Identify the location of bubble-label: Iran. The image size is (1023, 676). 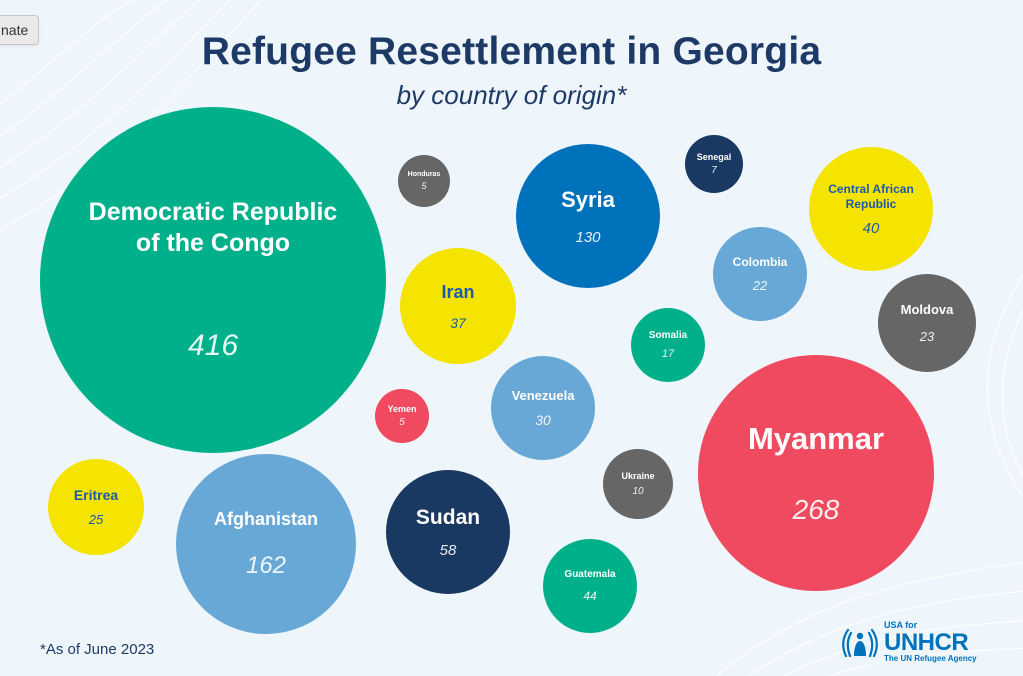
(458, 291).